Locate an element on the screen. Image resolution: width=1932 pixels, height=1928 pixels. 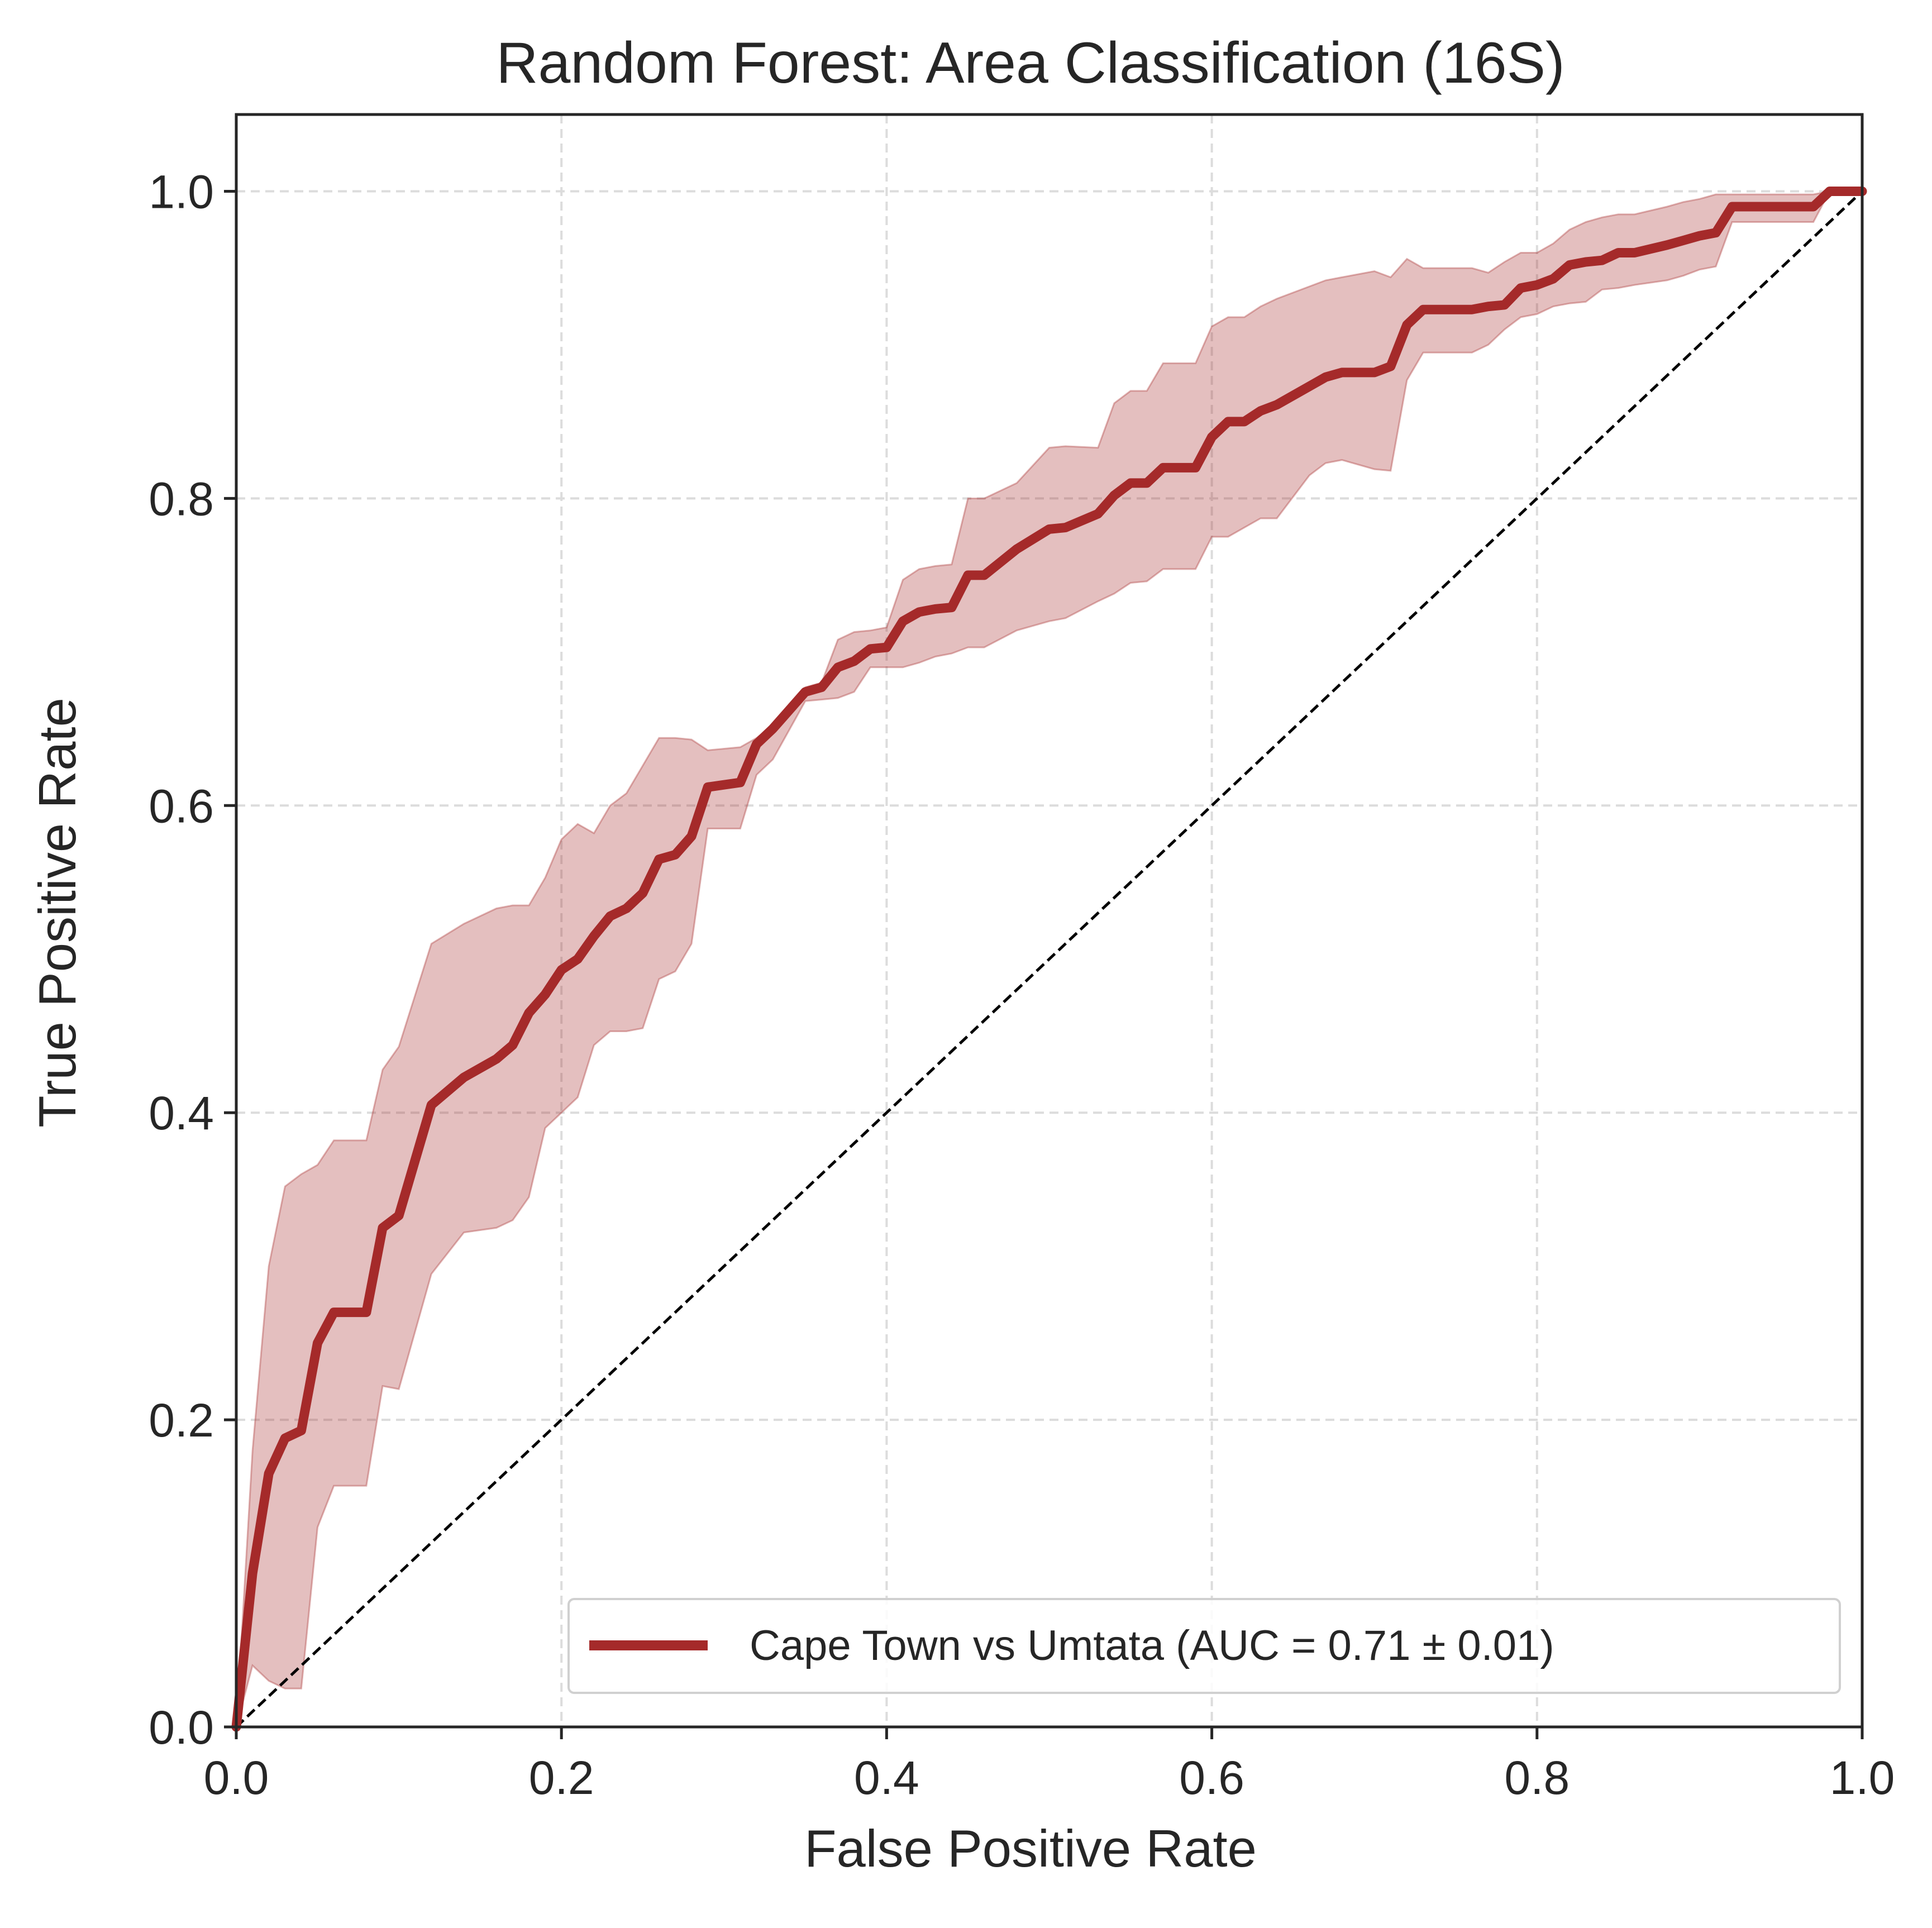
y-tick-label-5: 1.0 is located at coordinates (182, 191).